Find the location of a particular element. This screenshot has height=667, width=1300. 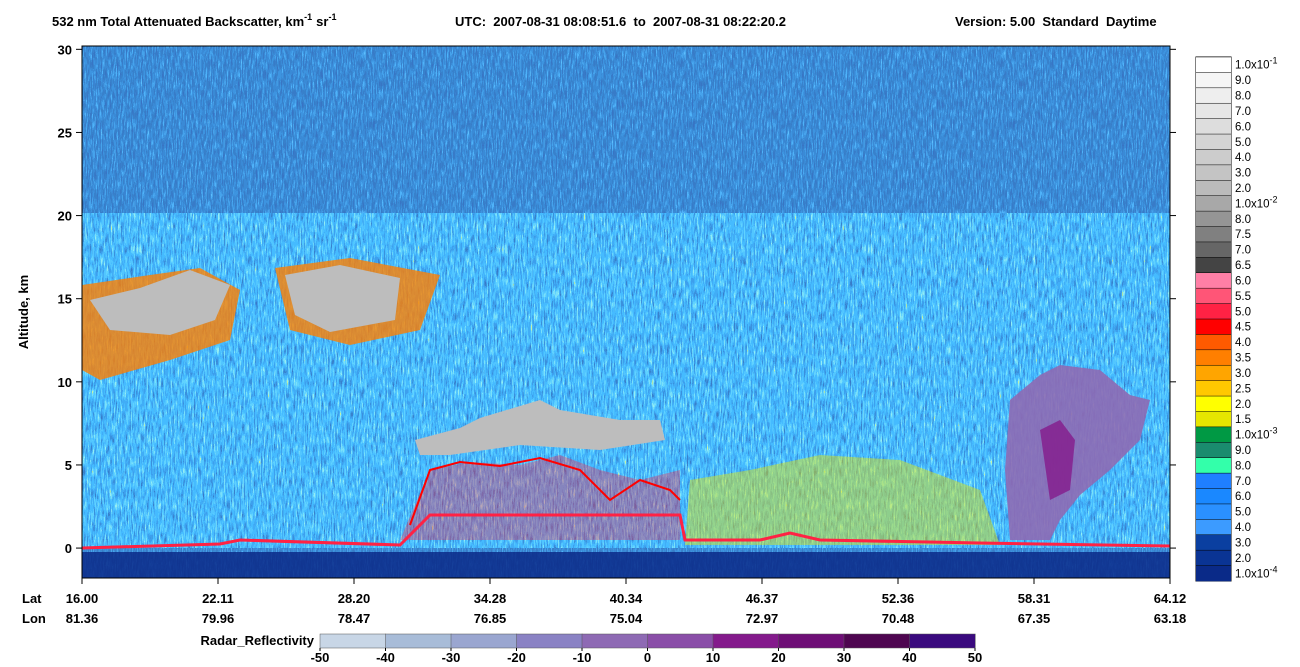

colorbar-label: 5.5 is located at coordinates (1243, 297).